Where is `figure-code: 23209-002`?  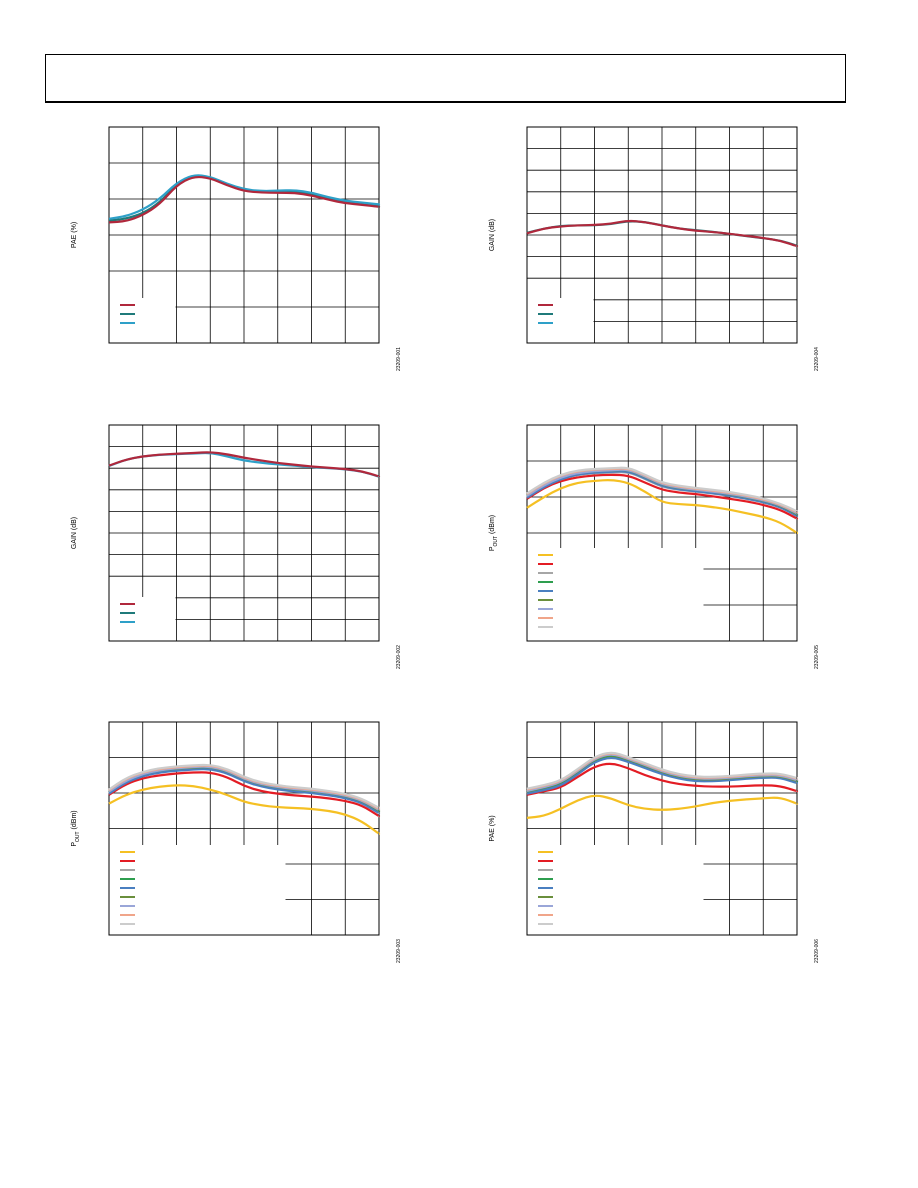 figure-code: 23209-002 is located at coordinates (399, 657).